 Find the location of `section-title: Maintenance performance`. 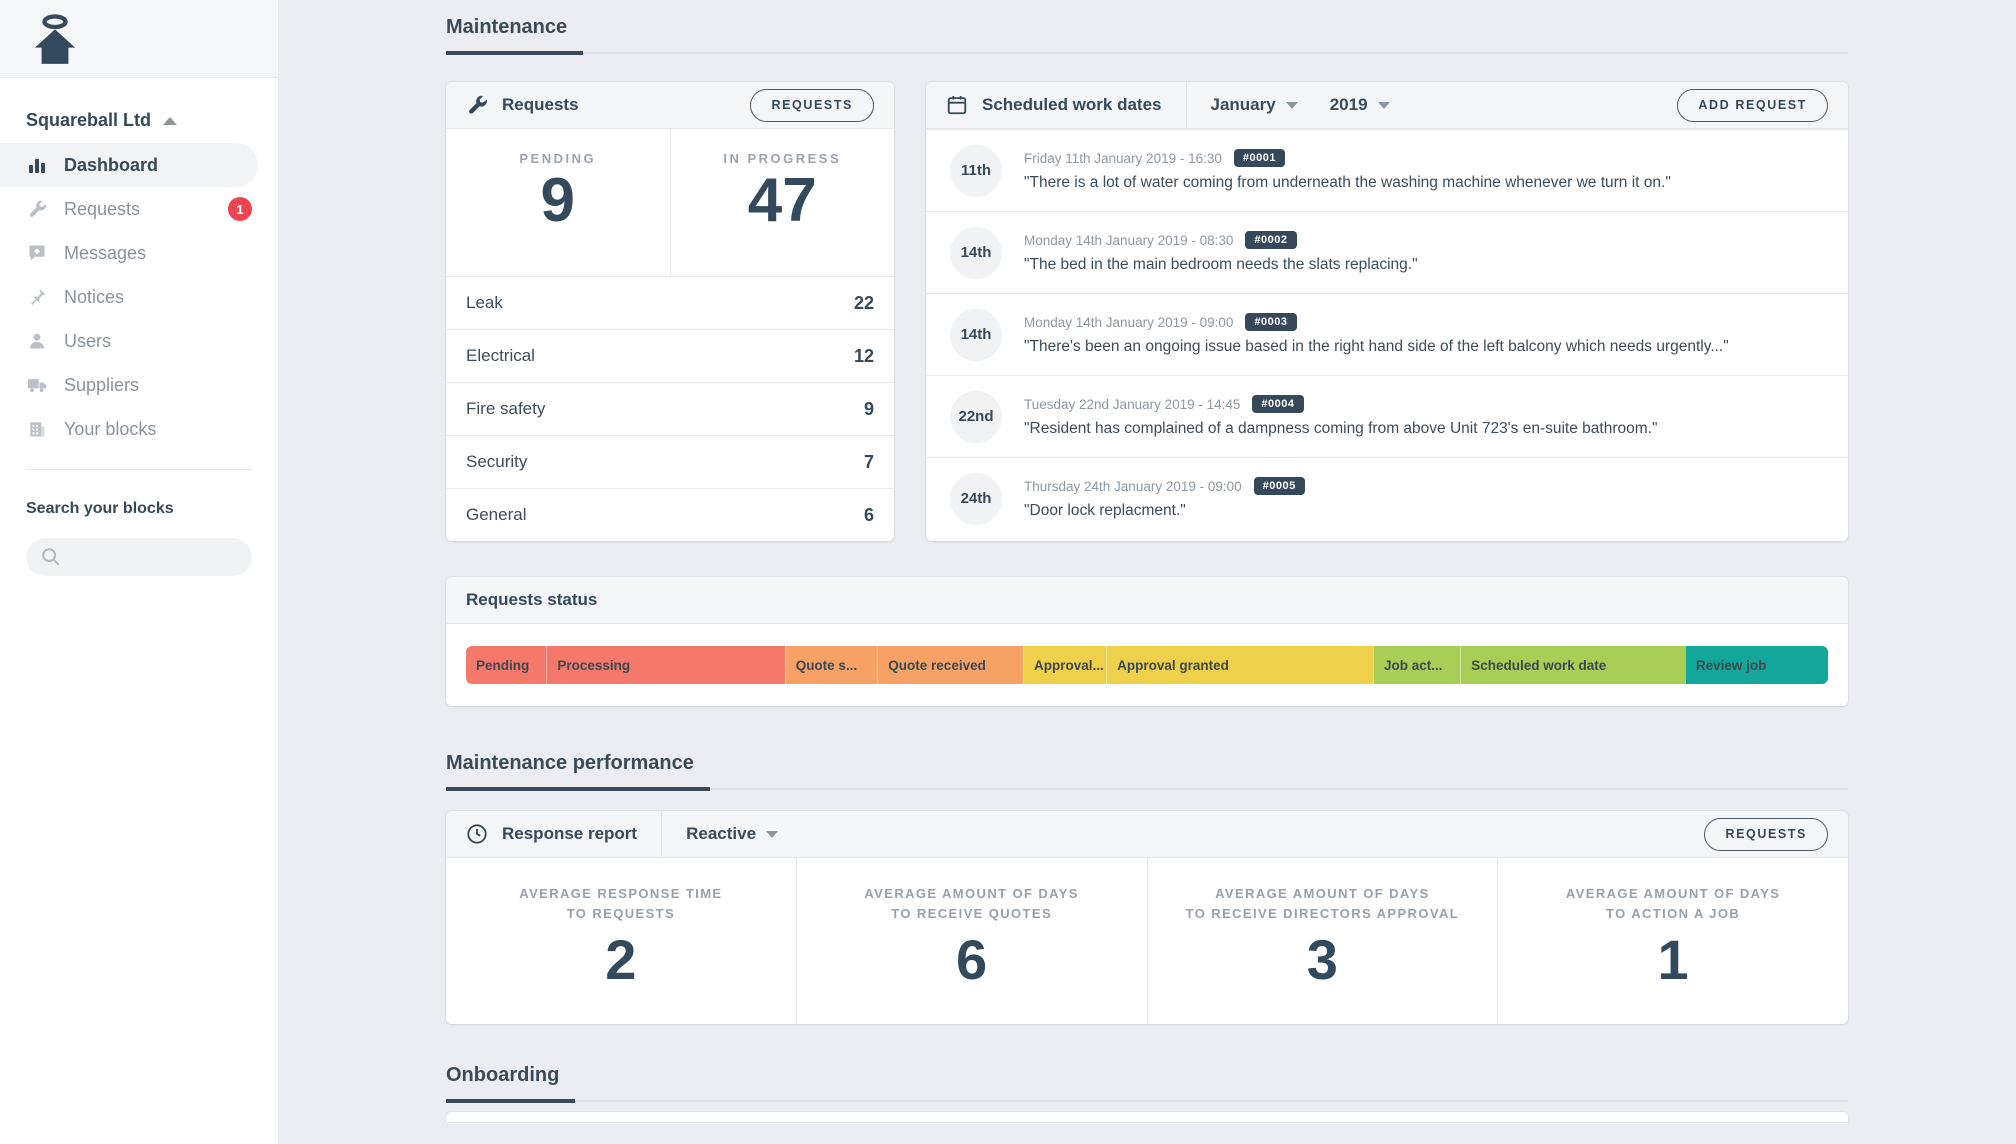

section-title: Maintenance performance is located at coordinates (578, 771).